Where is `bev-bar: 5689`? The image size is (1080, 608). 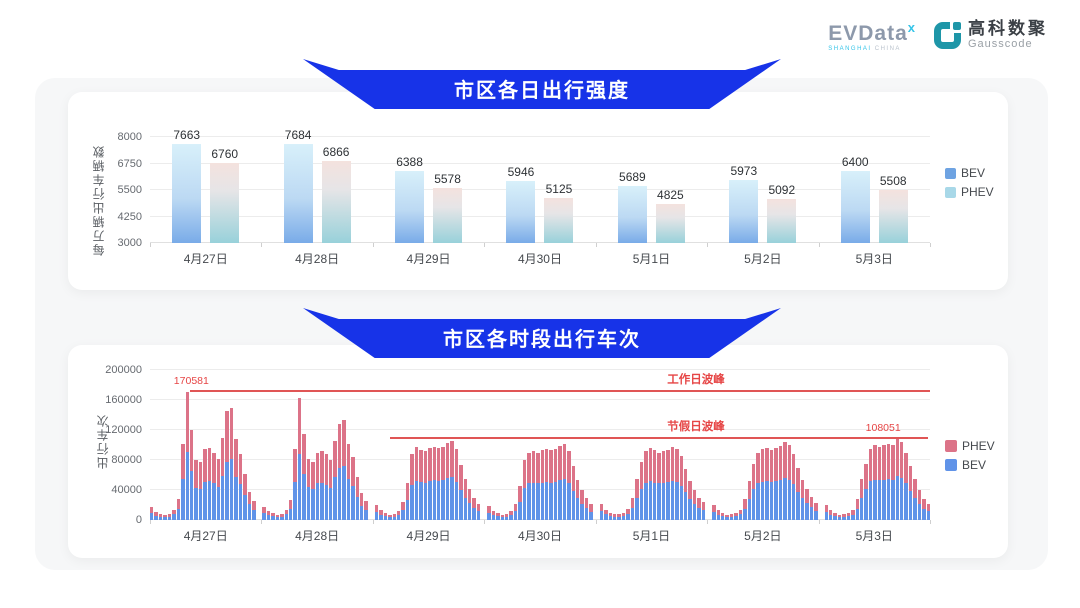 bev-bar: 5689 is located at coordinates (632, 206).